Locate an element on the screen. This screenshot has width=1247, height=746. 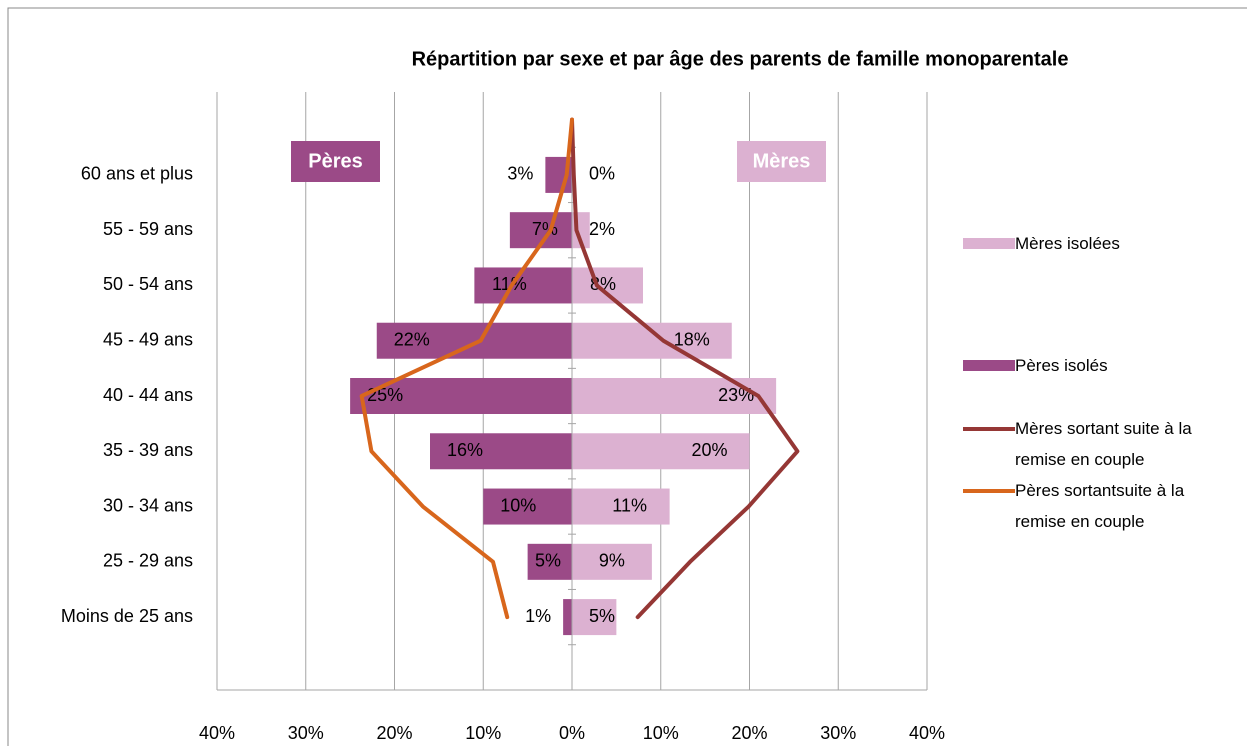
y-tick-label: 30 - 34 ans is located at coordinates (148, 505).